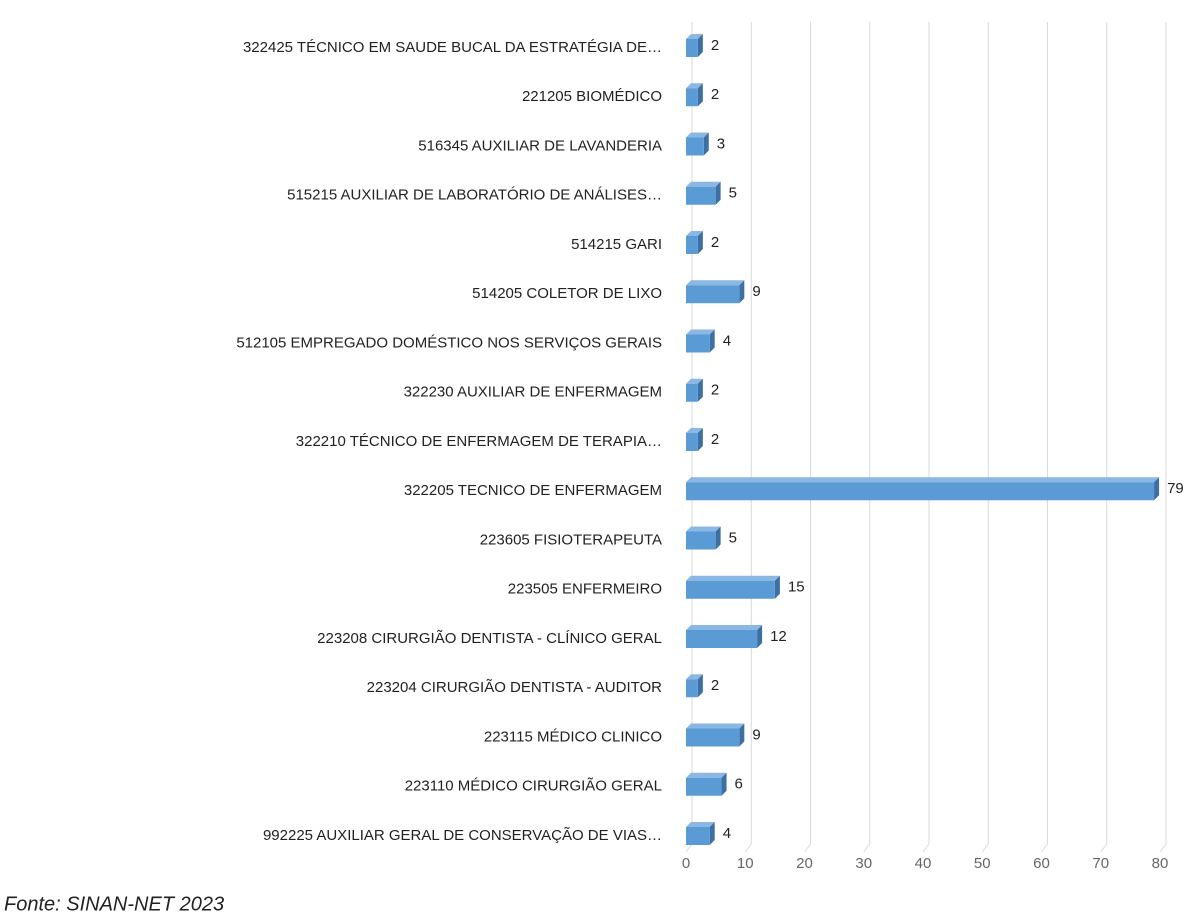  Describe the element at coordinates (778, 636) in the screenshot. I see `value-label: 12` at that location.